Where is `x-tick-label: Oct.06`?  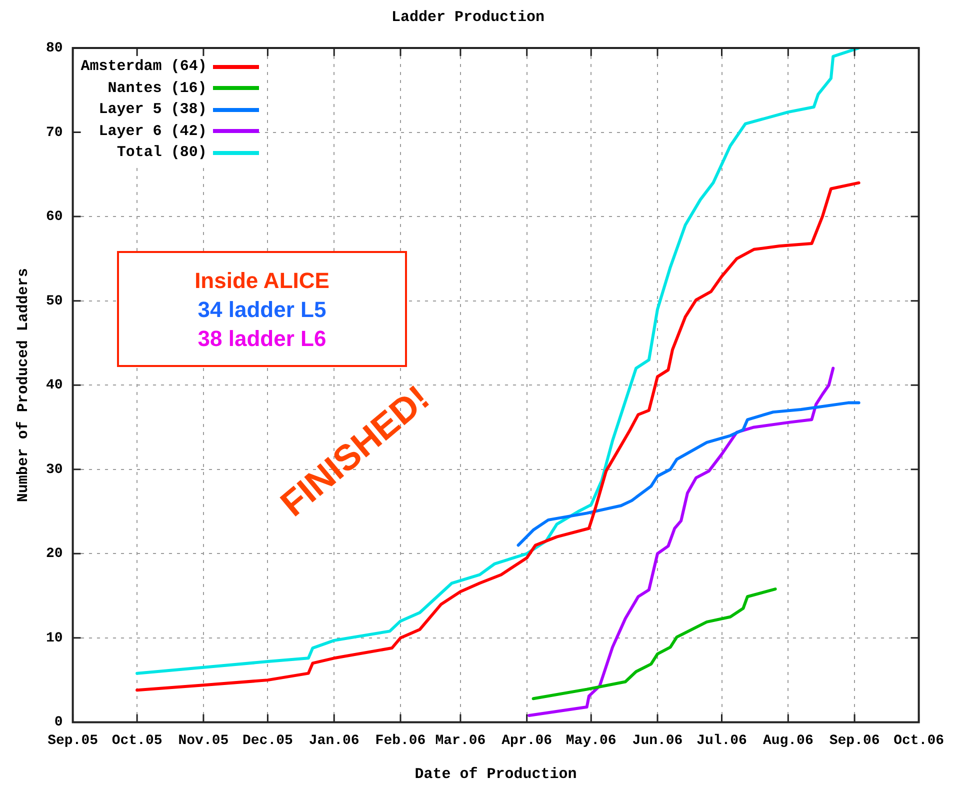 x-tick-label: Oct.06 is located at coordinates (919, 741).